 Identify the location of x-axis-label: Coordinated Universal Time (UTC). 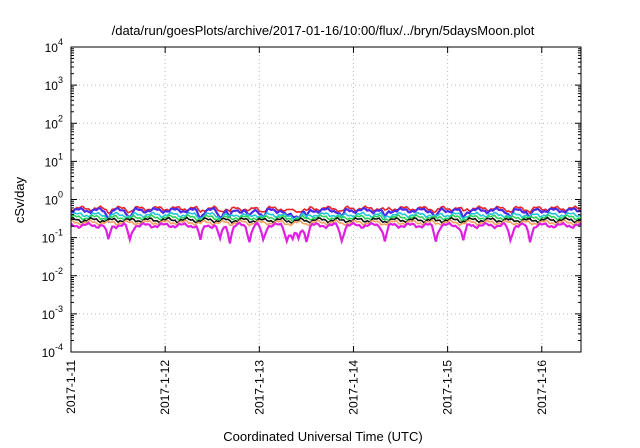
(322, 436).